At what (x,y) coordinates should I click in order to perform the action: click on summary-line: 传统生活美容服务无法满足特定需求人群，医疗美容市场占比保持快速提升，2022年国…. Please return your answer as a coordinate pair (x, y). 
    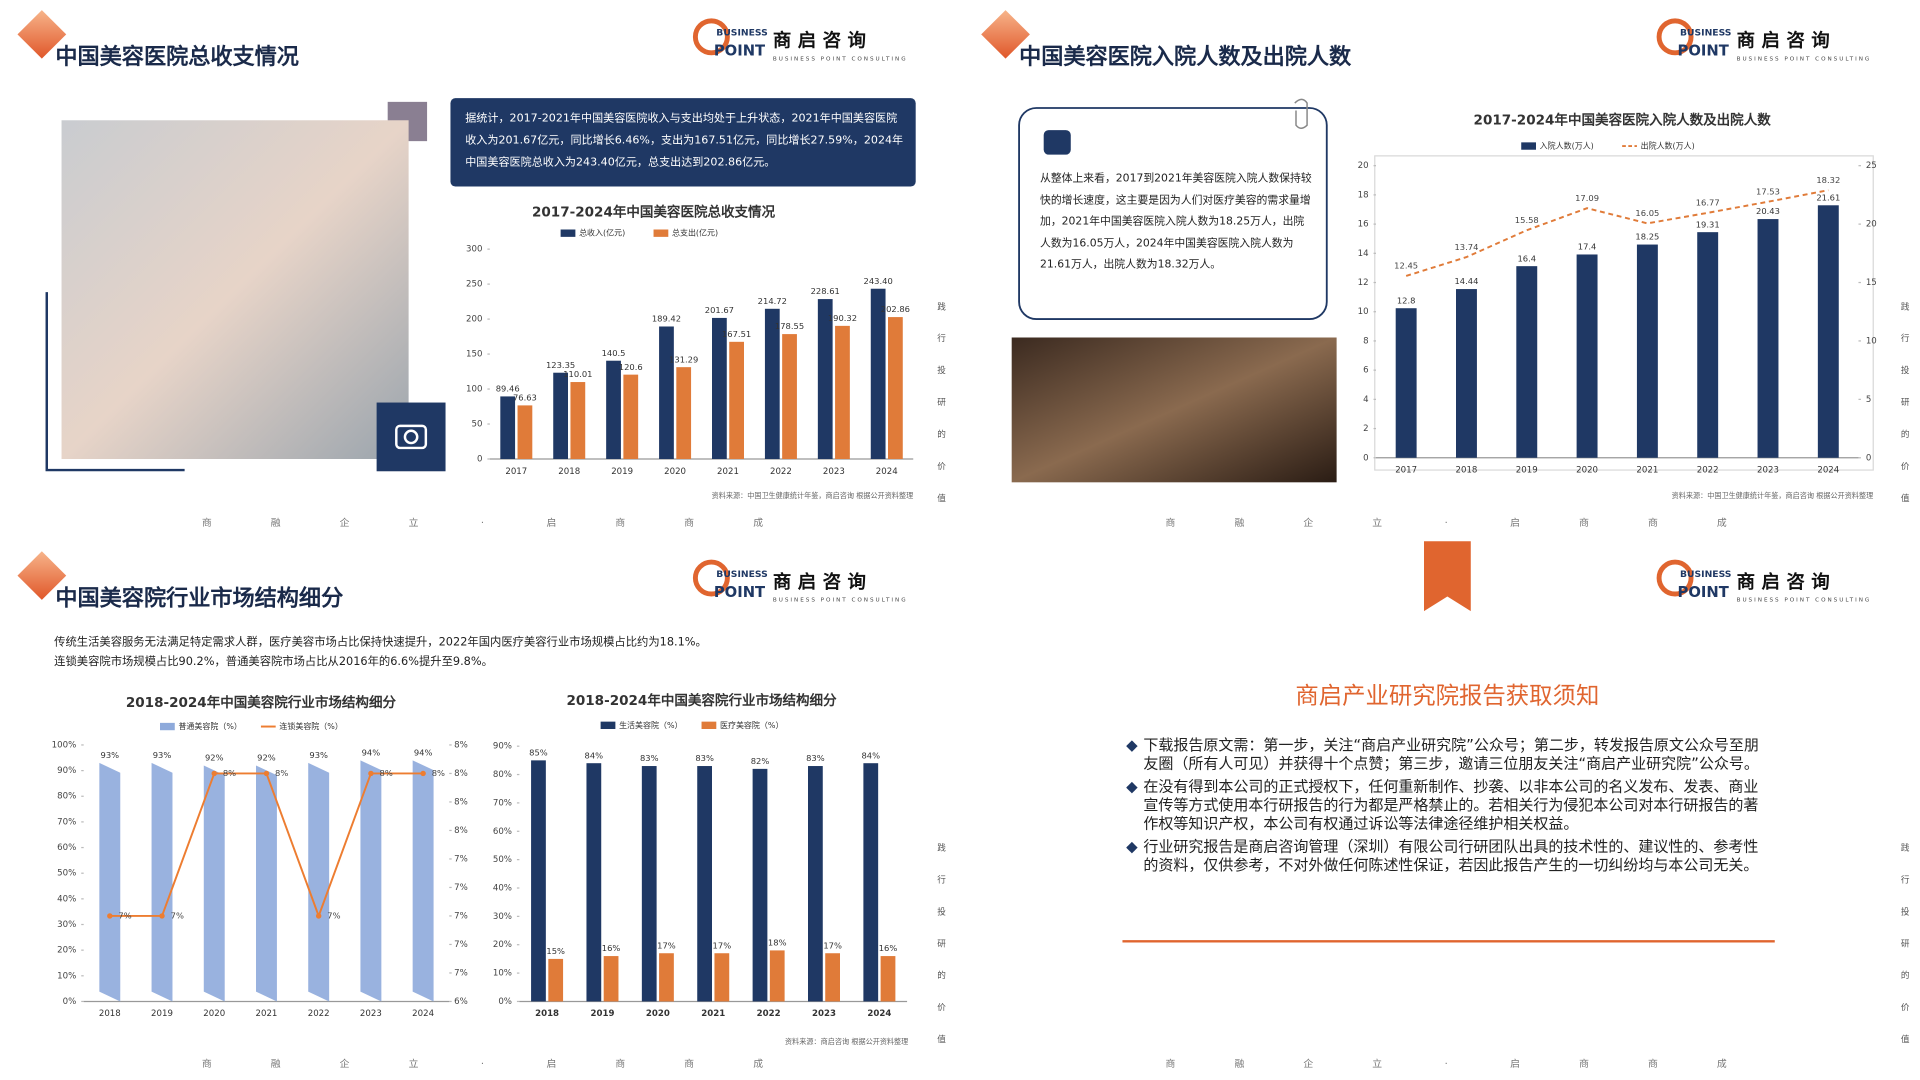
    Looking at the image, I should click on (380, 642).